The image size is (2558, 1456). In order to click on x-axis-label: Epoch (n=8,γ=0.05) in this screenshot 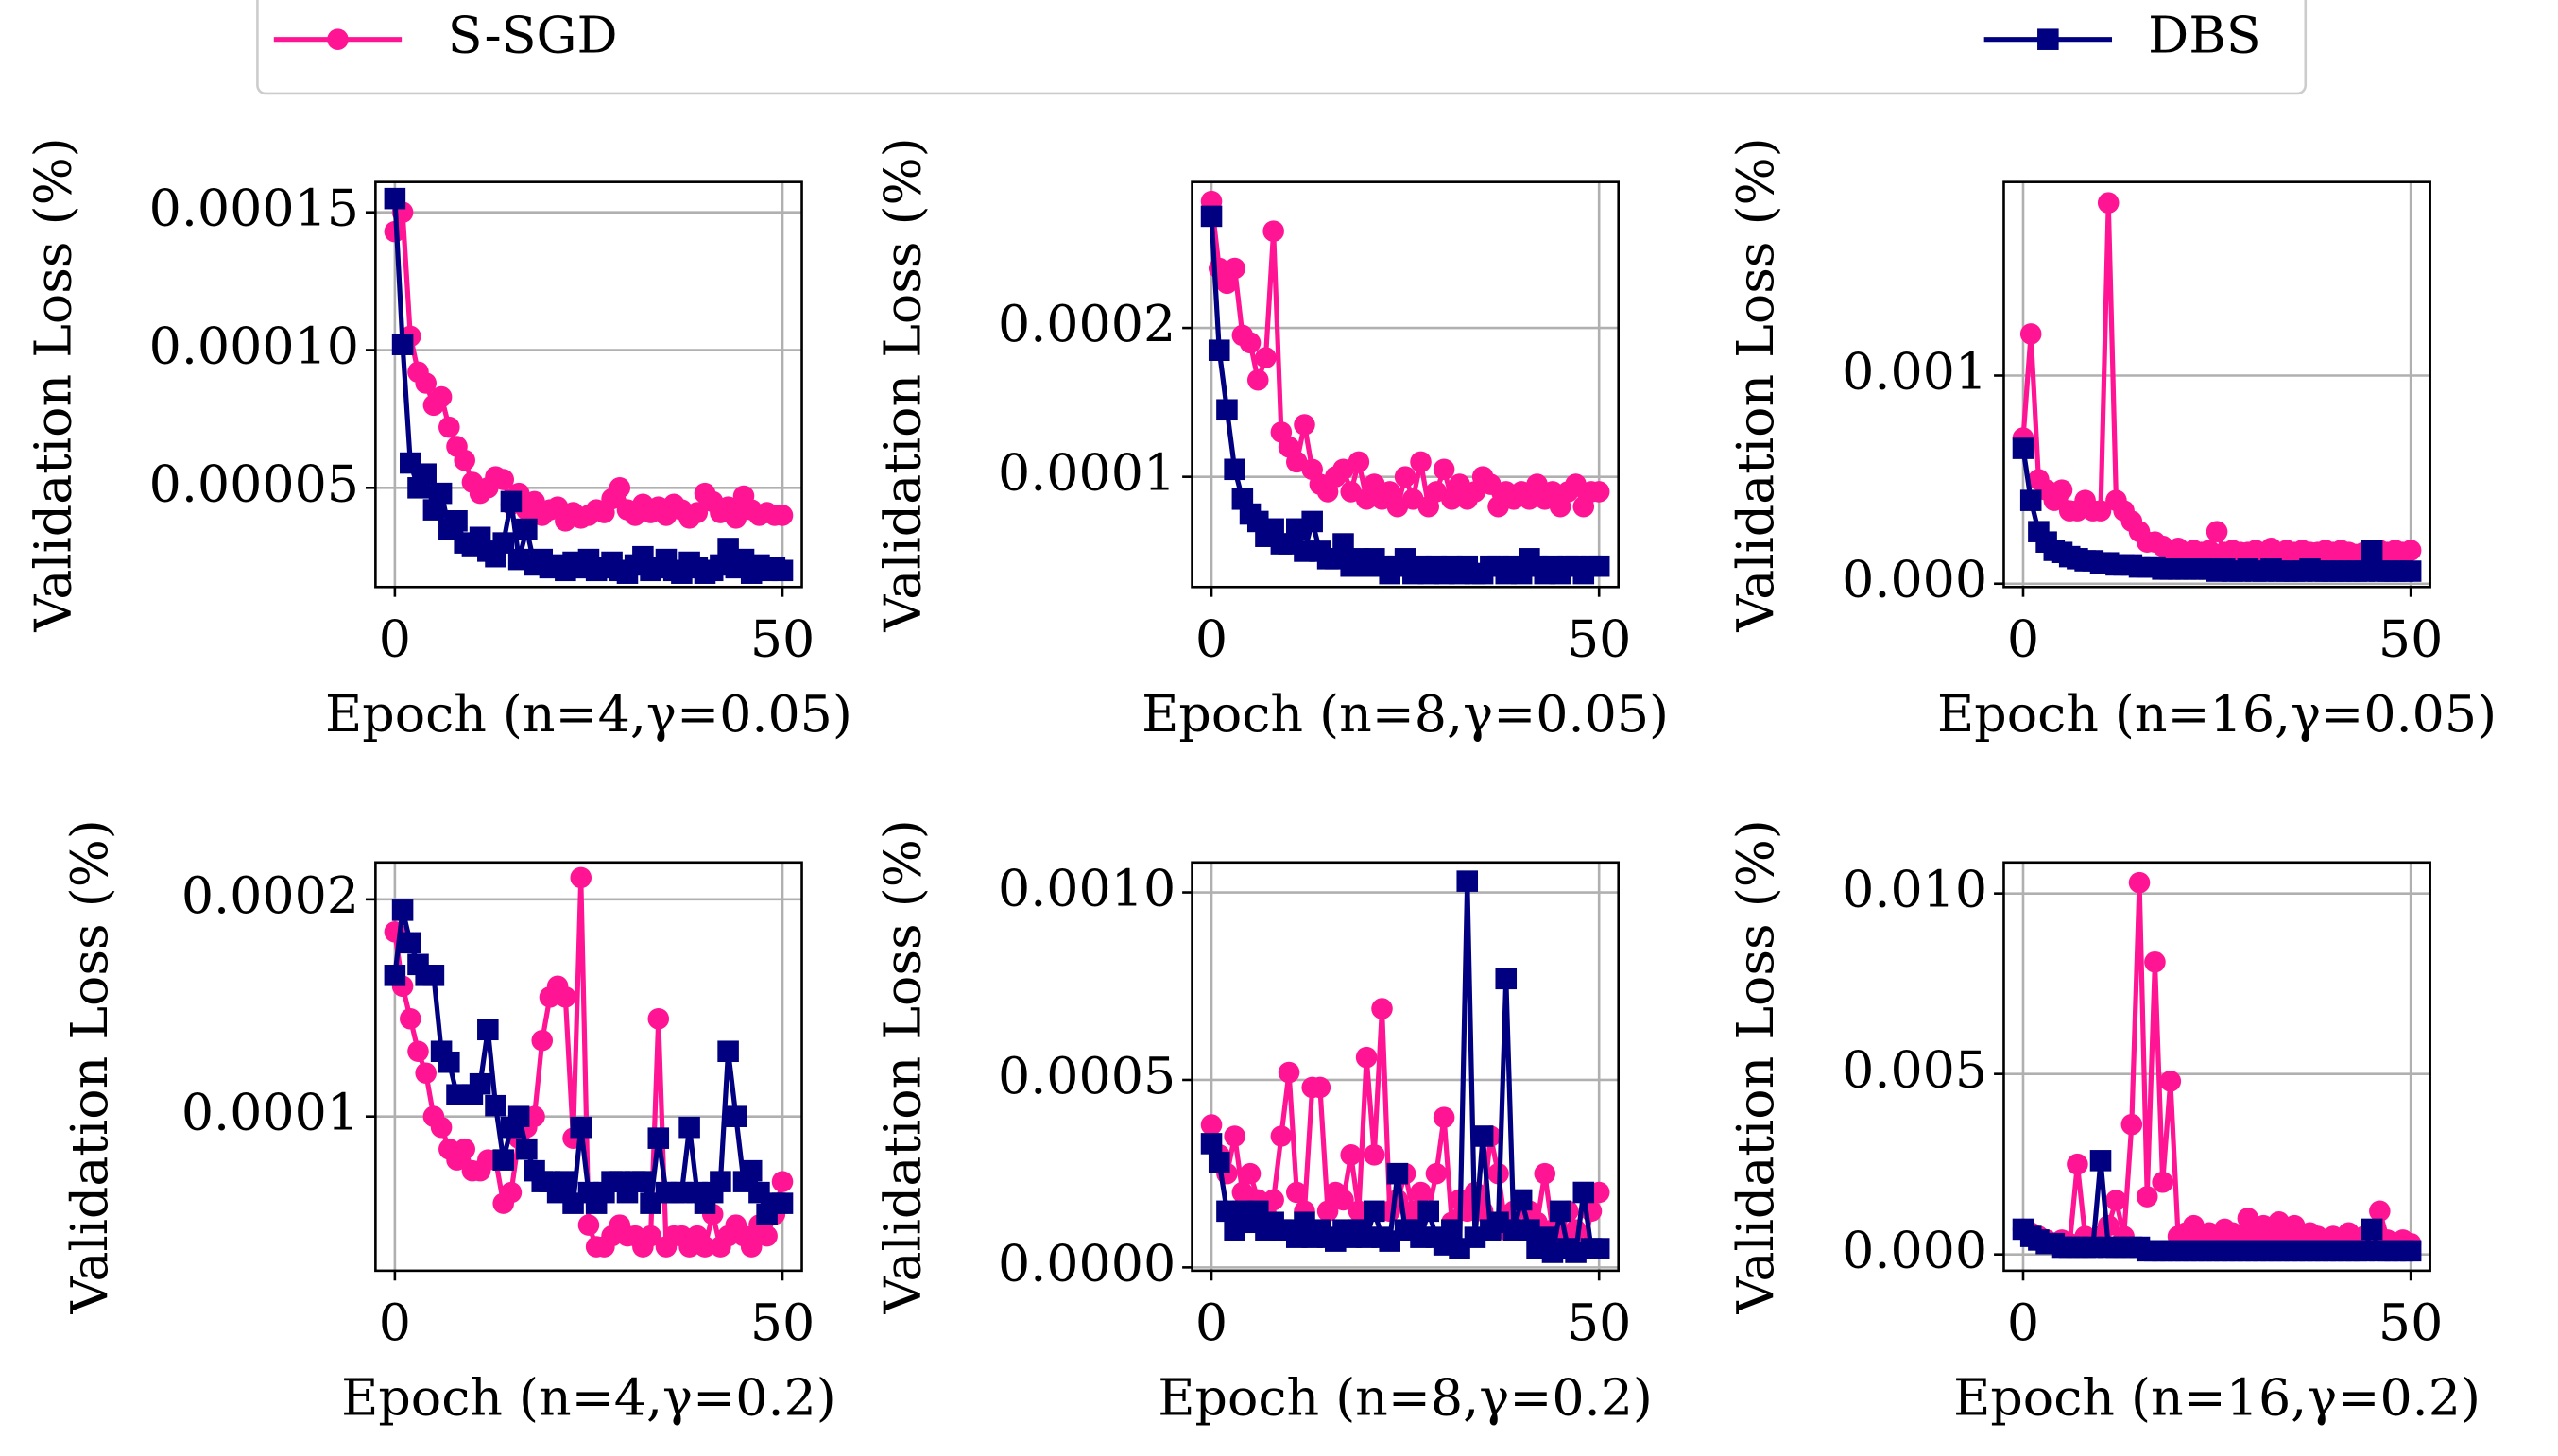, I will do `click(1405, 714)`.